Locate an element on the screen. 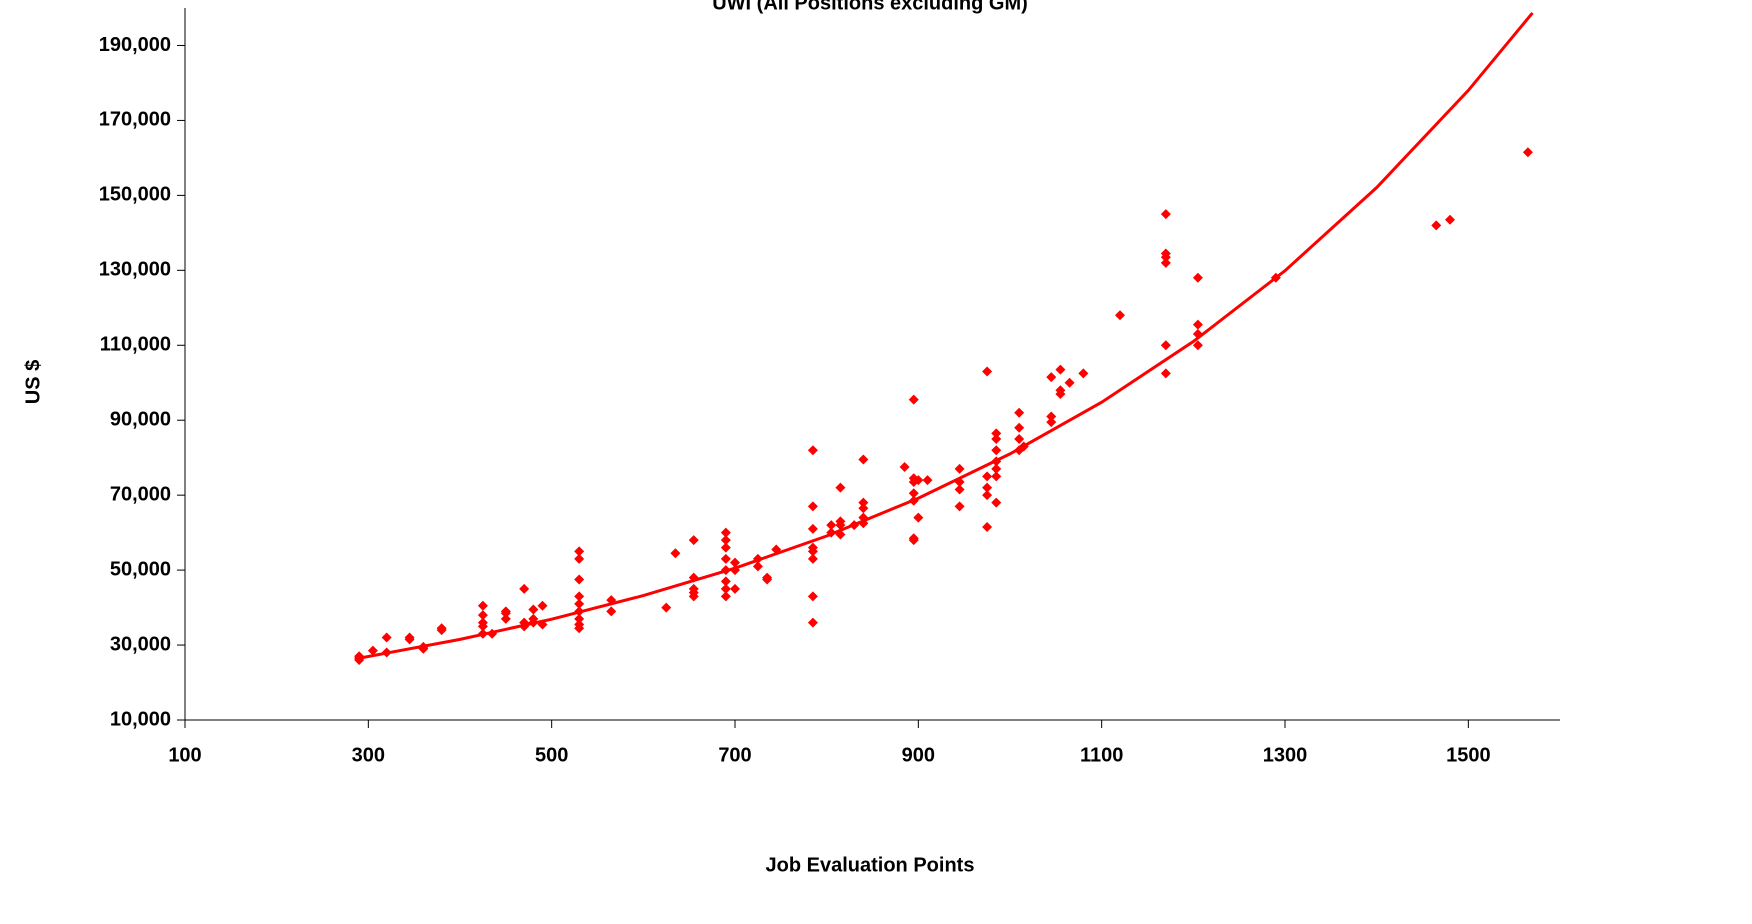 The width and height of the screenshot is (1752, 924). y-tick-label: 50,000 is located at coordinates (140, 569).